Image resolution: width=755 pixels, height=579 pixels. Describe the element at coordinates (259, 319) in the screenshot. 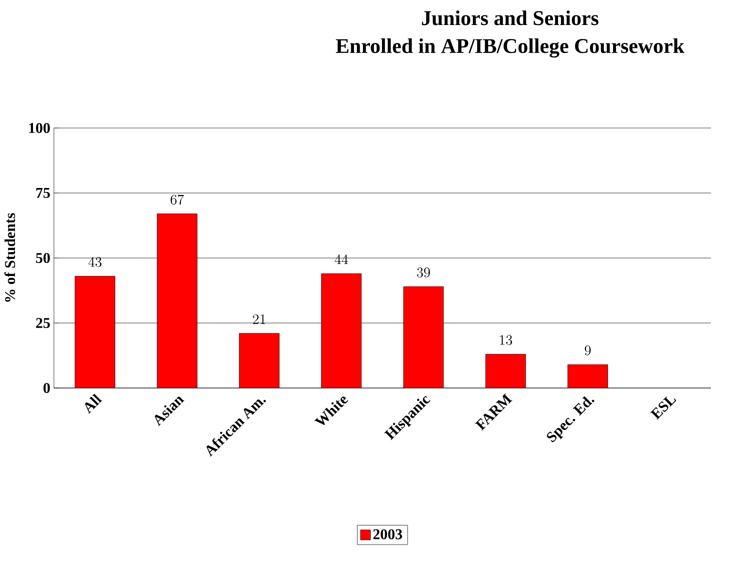

I see `data-label: 21` at that location.